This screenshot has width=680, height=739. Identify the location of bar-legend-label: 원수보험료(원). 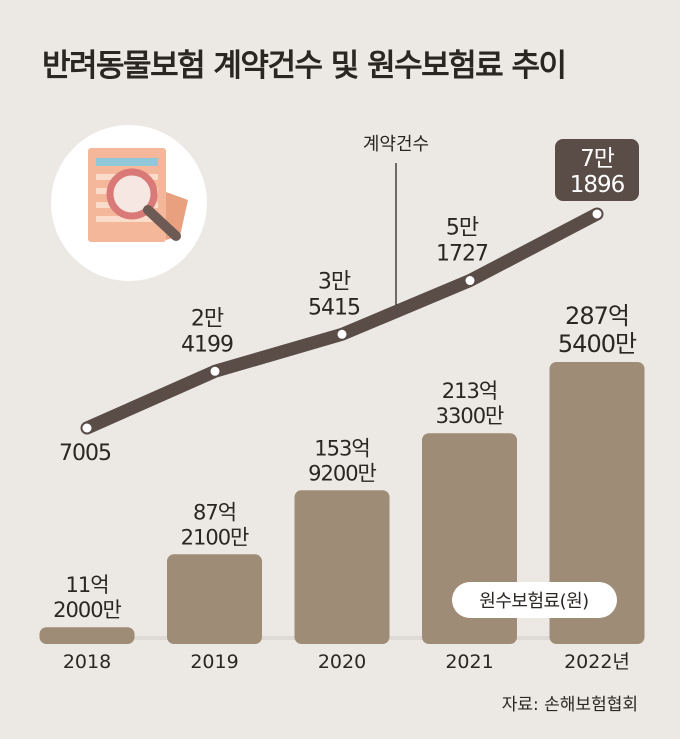
(533, 601).